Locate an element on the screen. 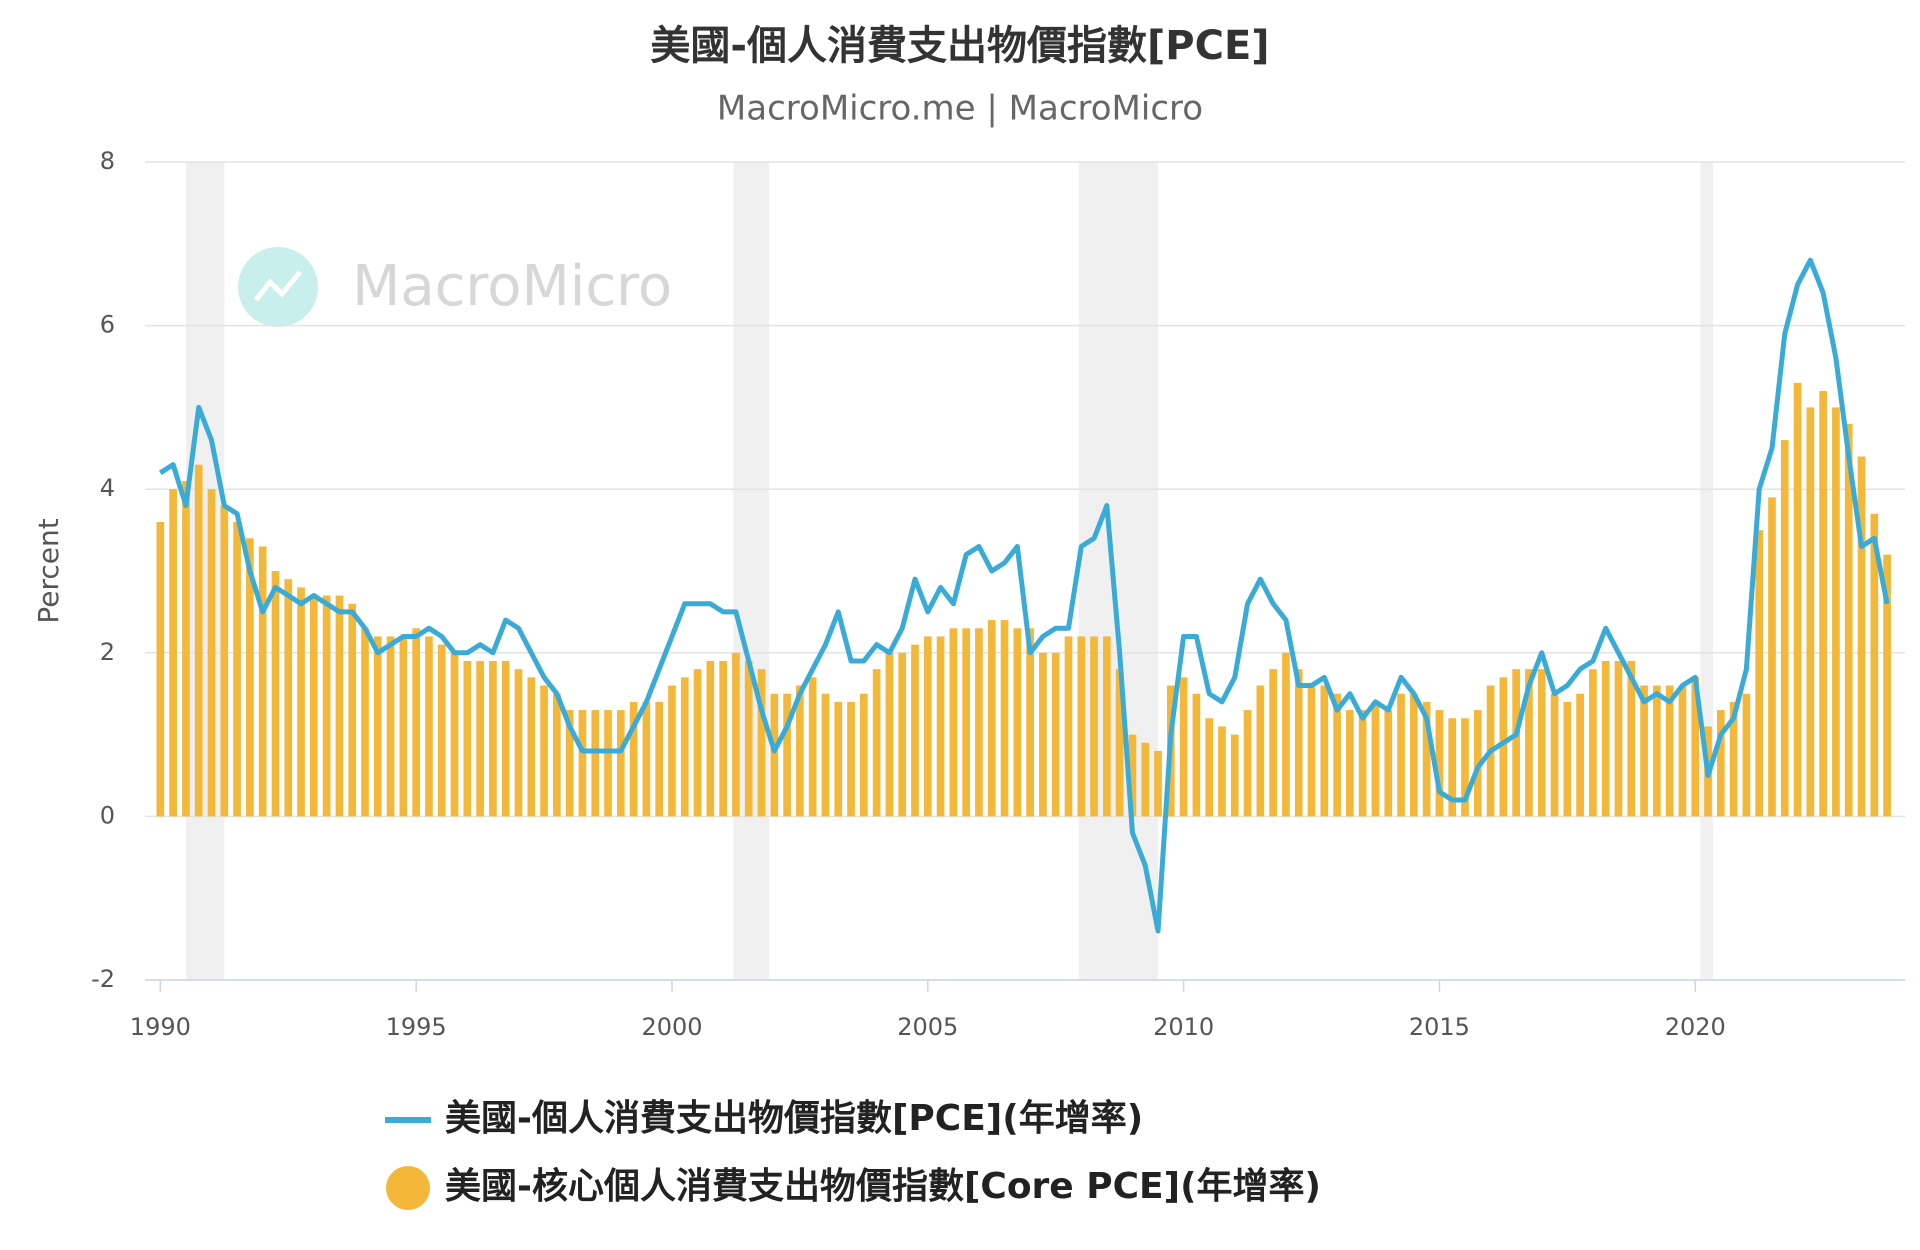 The height and width of the screenshot is (1250, 1920). legend-symbol is located at coordinates (408, 1188).